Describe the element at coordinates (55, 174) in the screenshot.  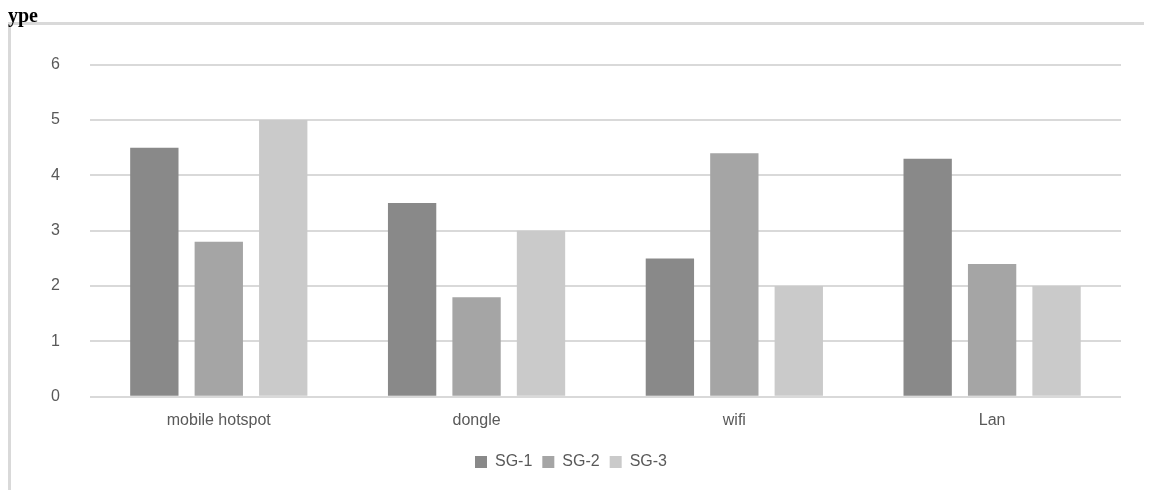
I see `y-tick-label: 4` at that location.